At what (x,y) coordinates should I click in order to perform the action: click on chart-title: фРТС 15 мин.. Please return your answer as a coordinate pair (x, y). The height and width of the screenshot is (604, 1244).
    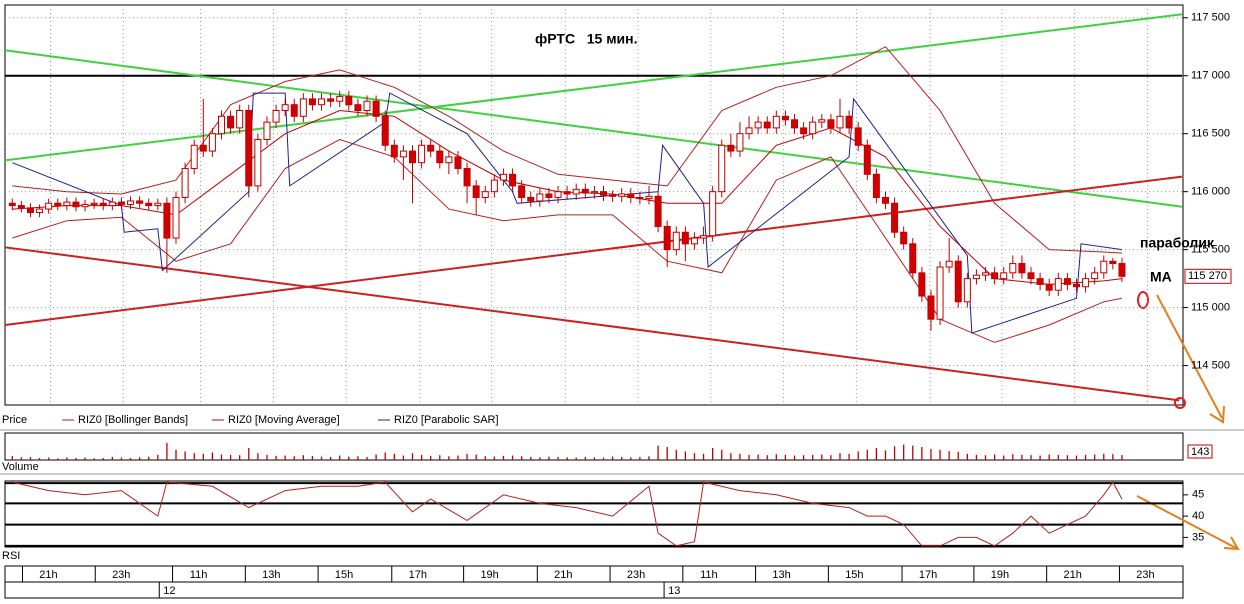
    Looking at the image, I should click on (586, 39).